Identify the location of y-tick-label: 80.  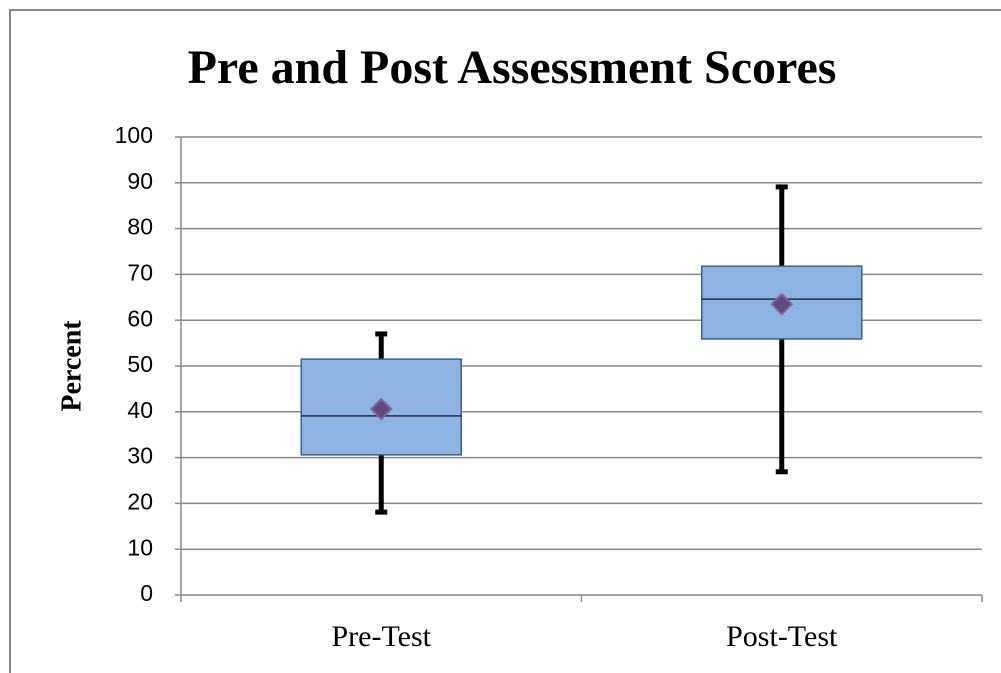
(140, 227).